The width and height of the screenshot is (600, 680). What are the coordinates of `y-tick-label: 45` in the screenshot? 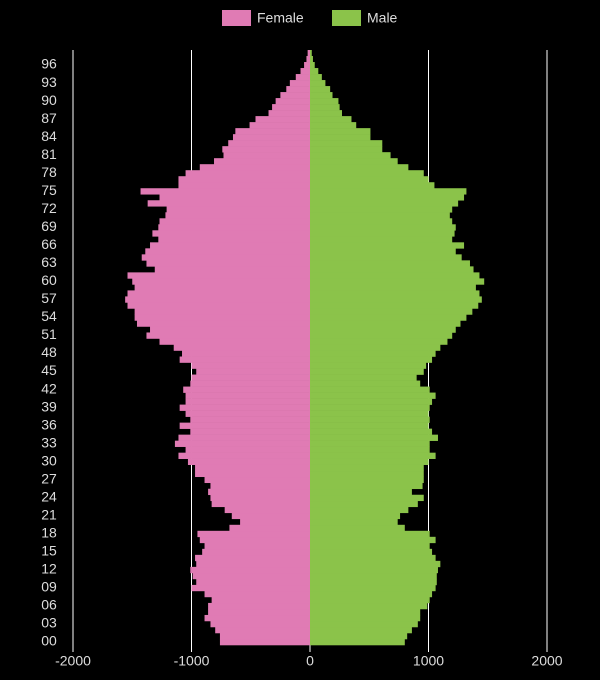 It's located at (49, 370).